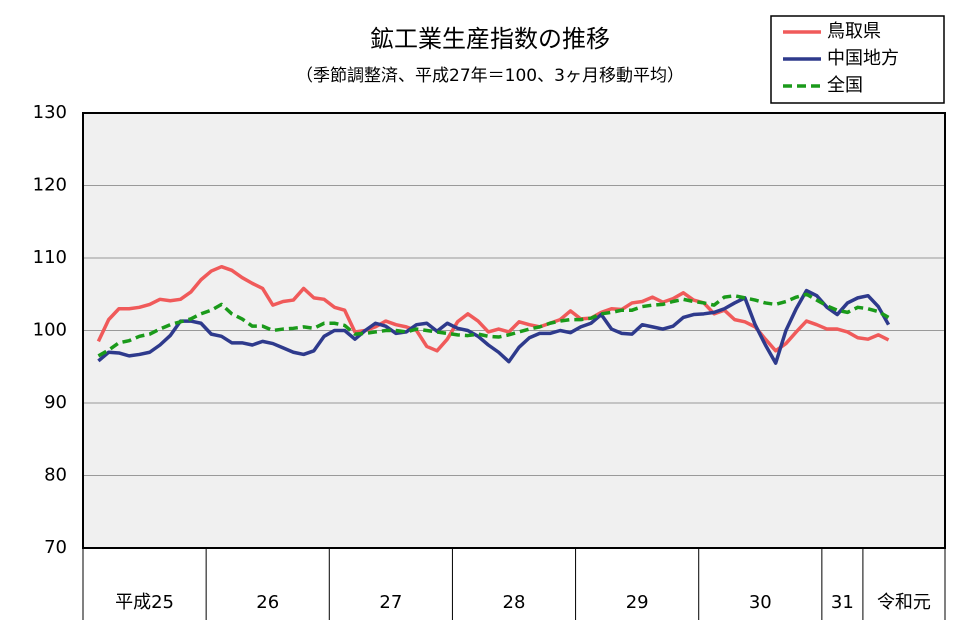 Image resolution: width=977 pixels, height=639 pixels. What do you see at coordinates (863, 58) in the screenshot?
I see `legend-label: 中国地方` at bounding box center [863, 58].